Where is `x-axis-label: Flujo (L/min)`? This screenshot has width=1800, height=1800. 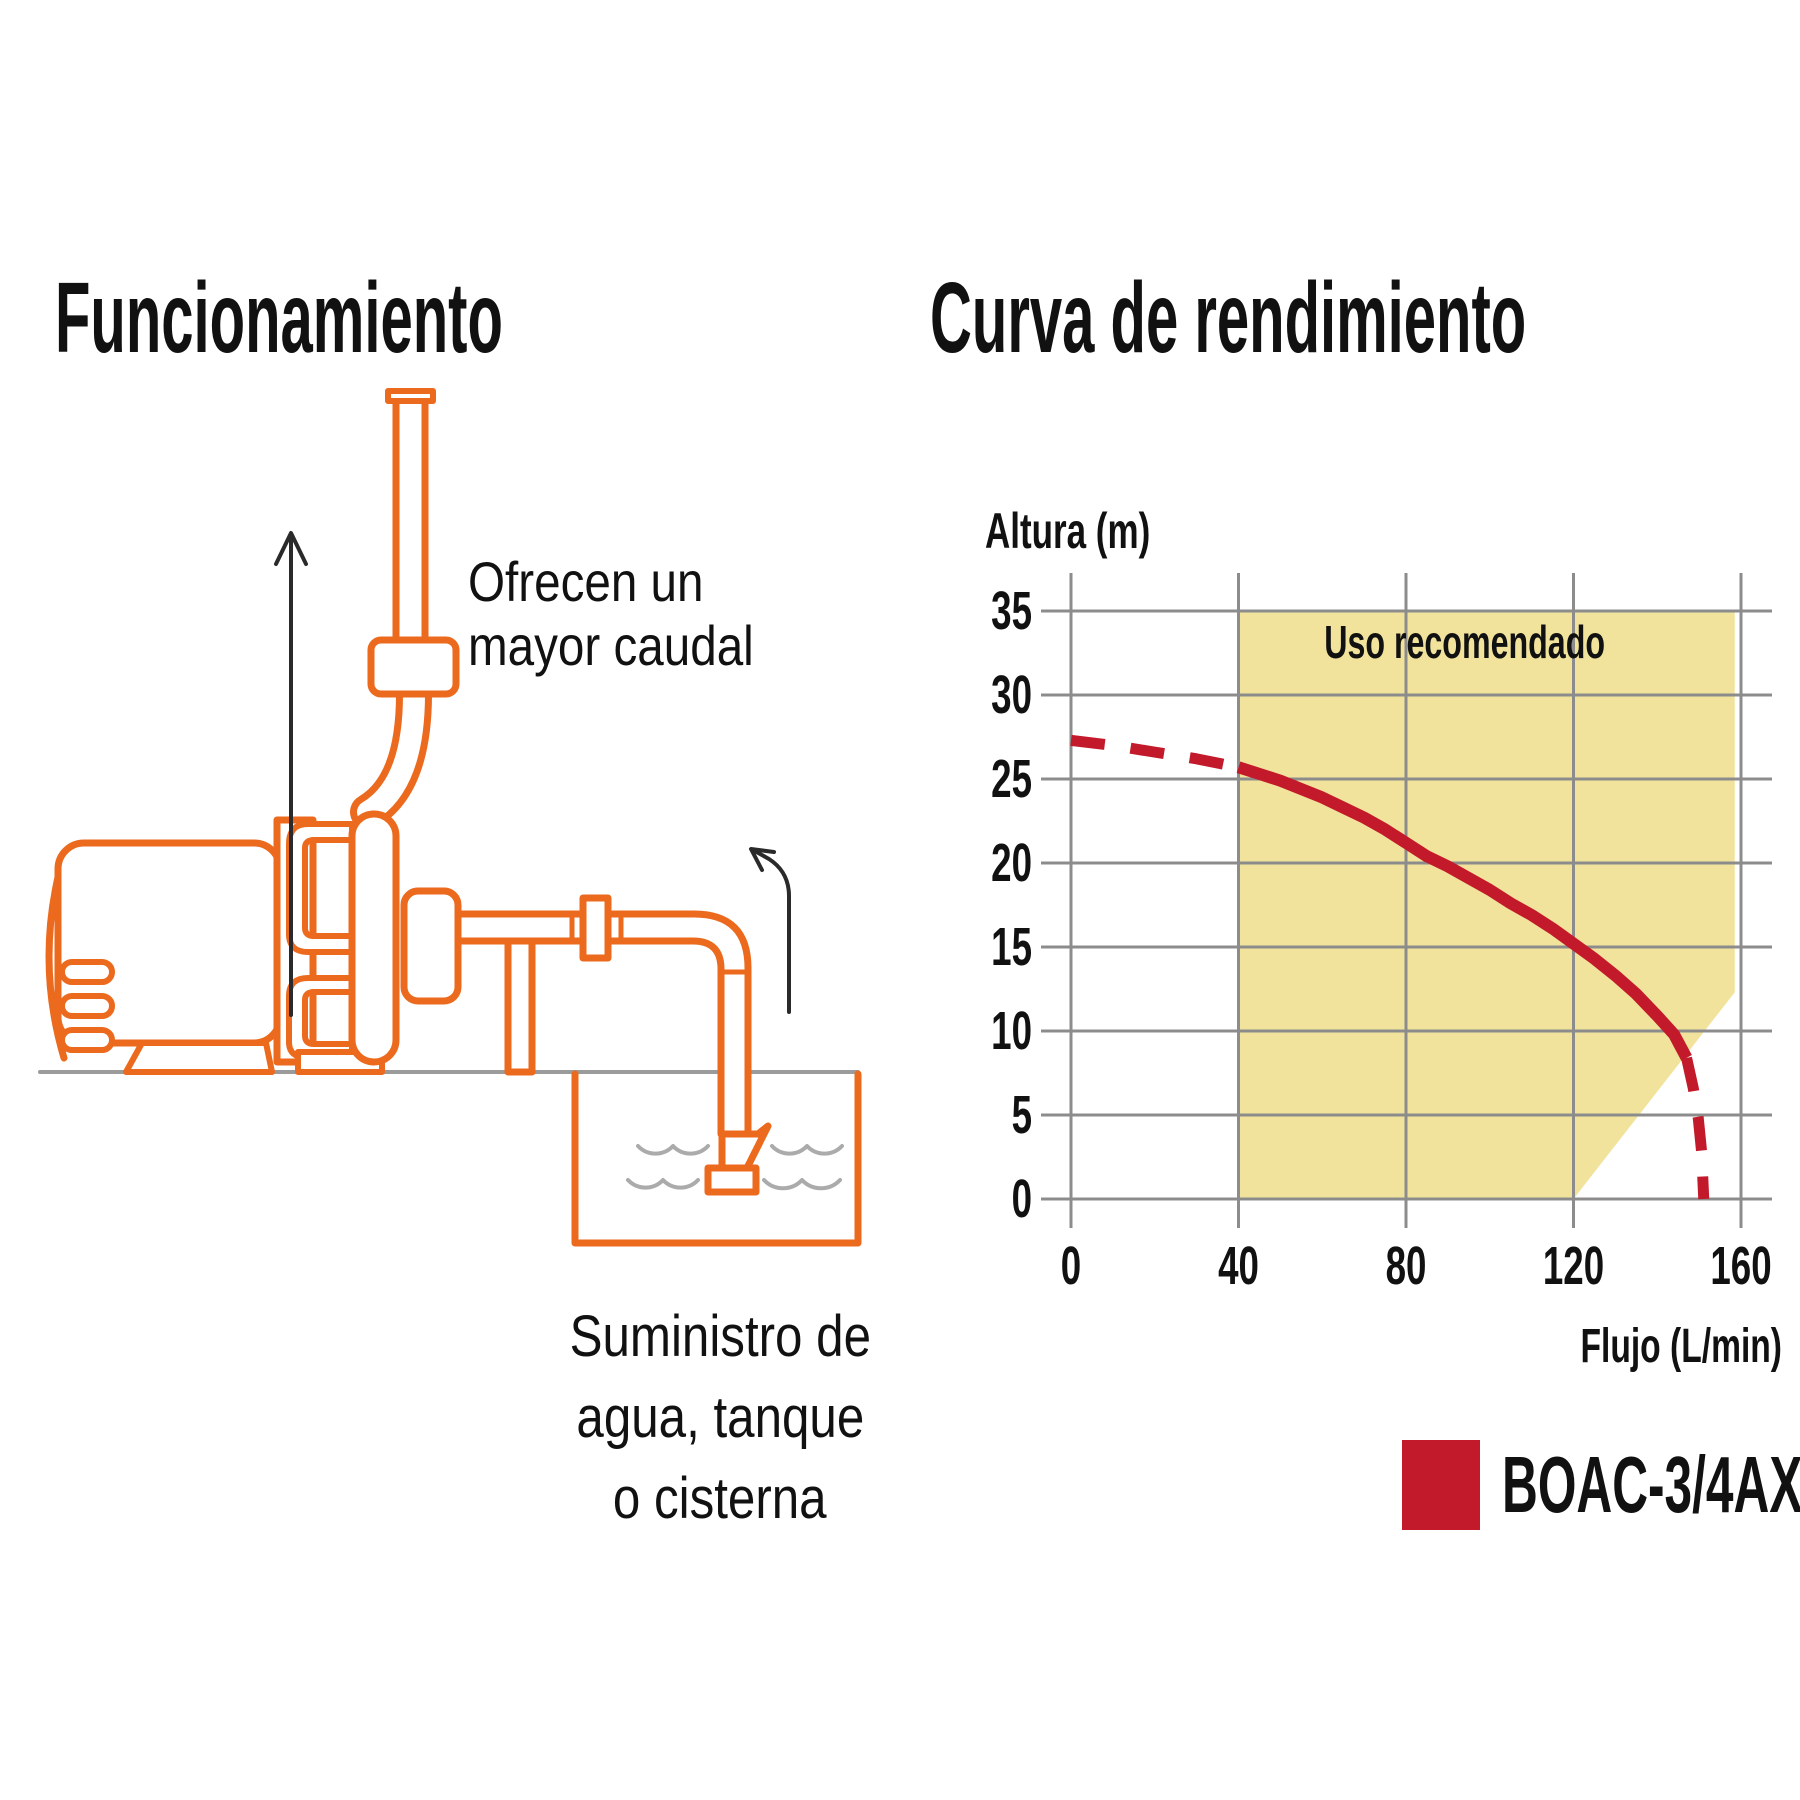
x-axis-label: Flujo (L/min) is located at coordinates (1681, 1345).